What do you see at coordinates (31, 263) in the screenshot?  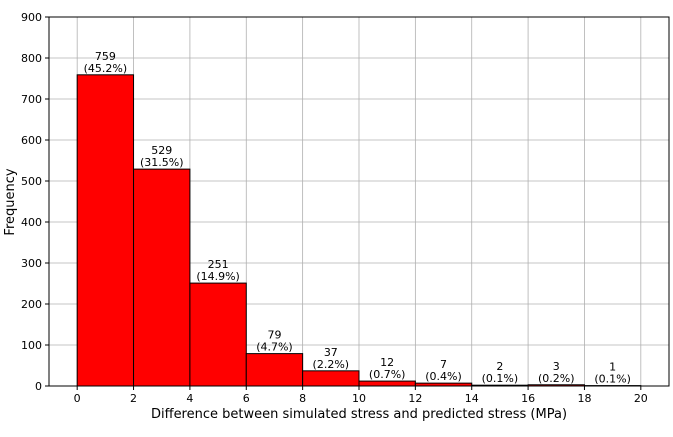 I see `y-tick-label: 300` at bounding box center [31, 263].